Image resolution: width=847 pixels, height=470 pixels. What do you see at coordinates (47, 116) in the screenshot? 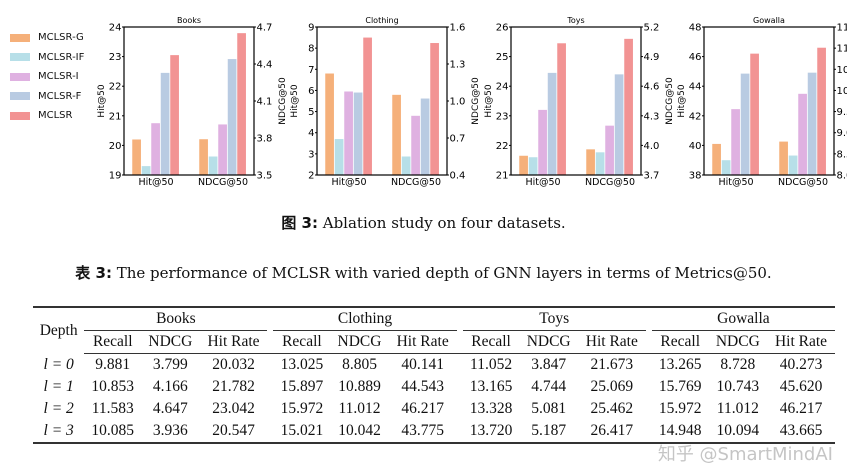
I see `legend-item: MCLSR` at bounding box center [47, 116].